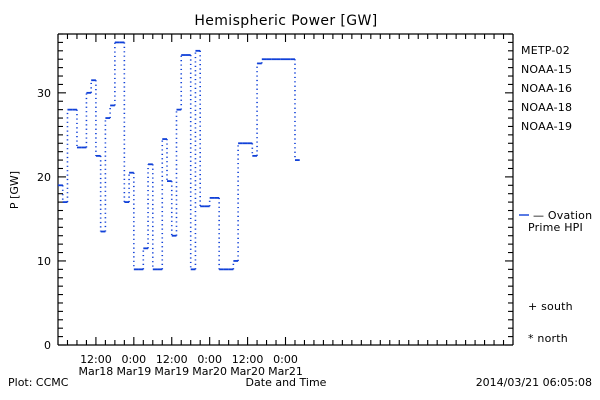 This screenshot has height=400, width=600. I want to click on legend-item-noaa-19: NOAA-19, so click(546, 126).